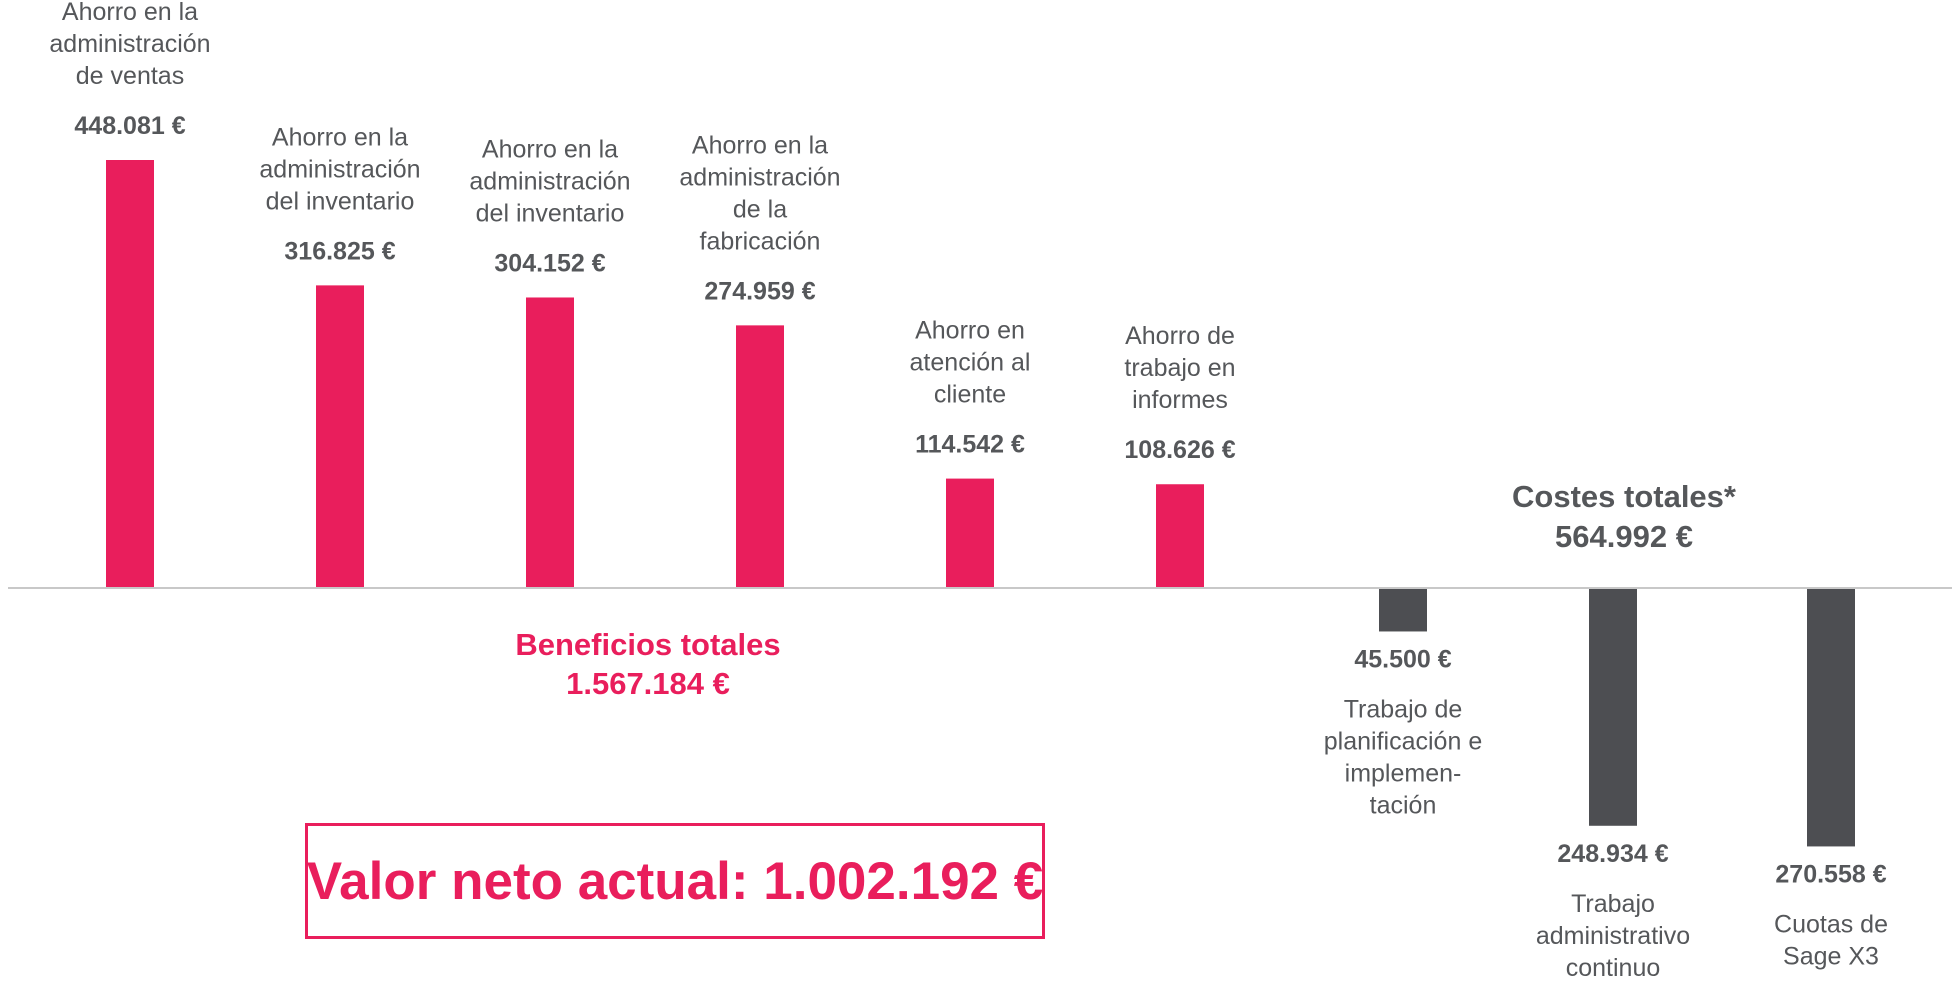 This screenshot has width=1960, height=982. I want to click on value-label-7: 45.500 €, so click(1402, 659).